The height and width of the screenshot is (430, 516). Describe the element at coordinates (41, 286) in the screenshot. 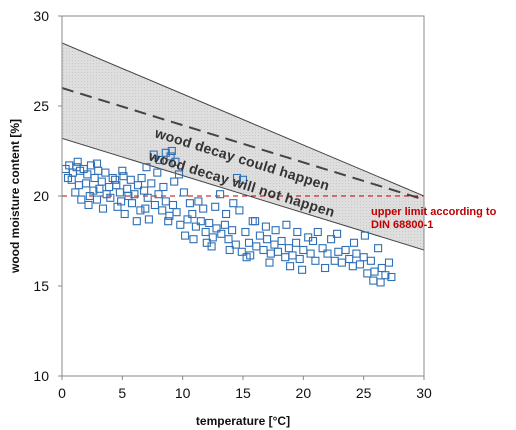

I see `y-tick-label: 15` at that location.